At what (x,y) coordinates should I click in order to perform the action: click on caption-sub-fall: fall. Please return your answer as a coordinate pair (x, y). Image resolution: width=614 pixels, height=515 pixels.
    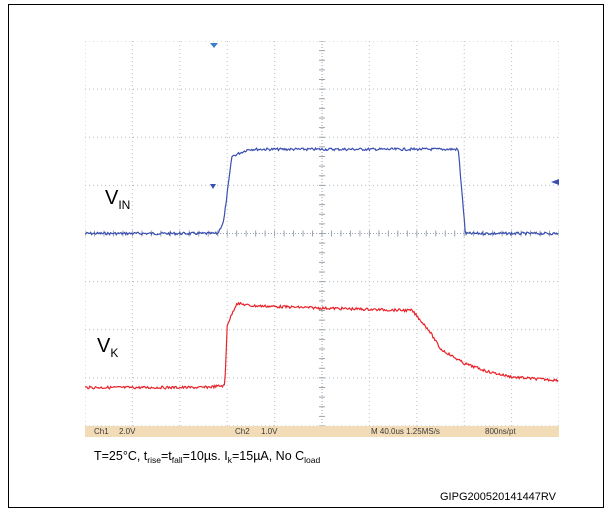
    Looking at the image, I should click on (177, 460).